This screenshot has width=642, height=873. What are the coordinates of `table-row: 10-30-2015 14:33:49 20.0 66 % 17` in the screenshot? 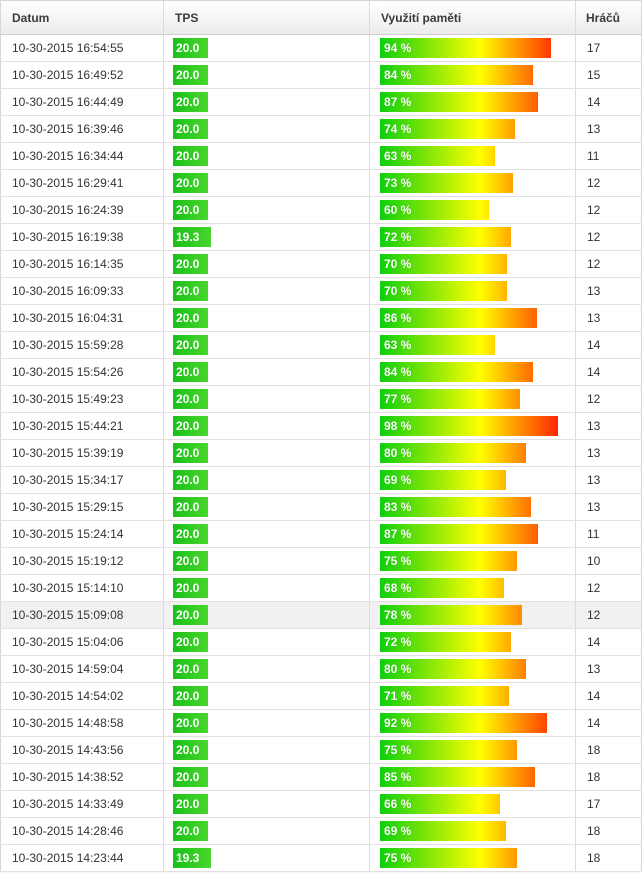 It's located at (321, 804).